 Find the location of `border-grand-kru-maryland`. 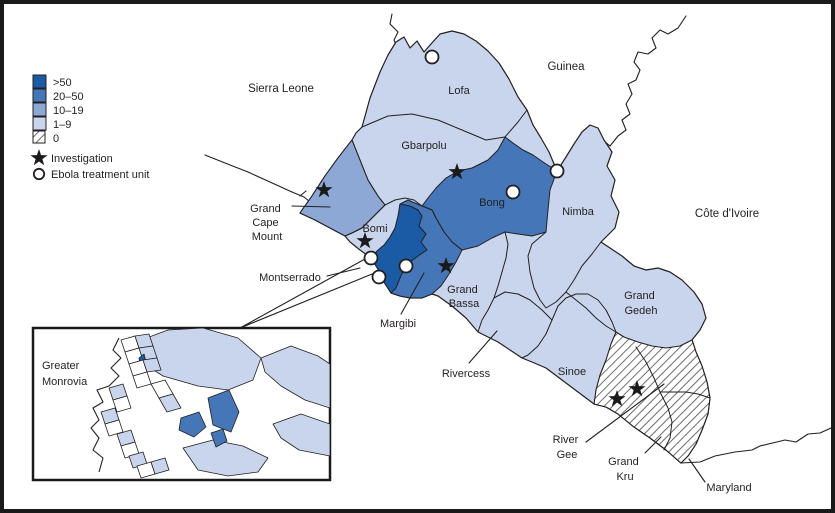

border-grand-kru-maryland is located at coordinates (654, 398).